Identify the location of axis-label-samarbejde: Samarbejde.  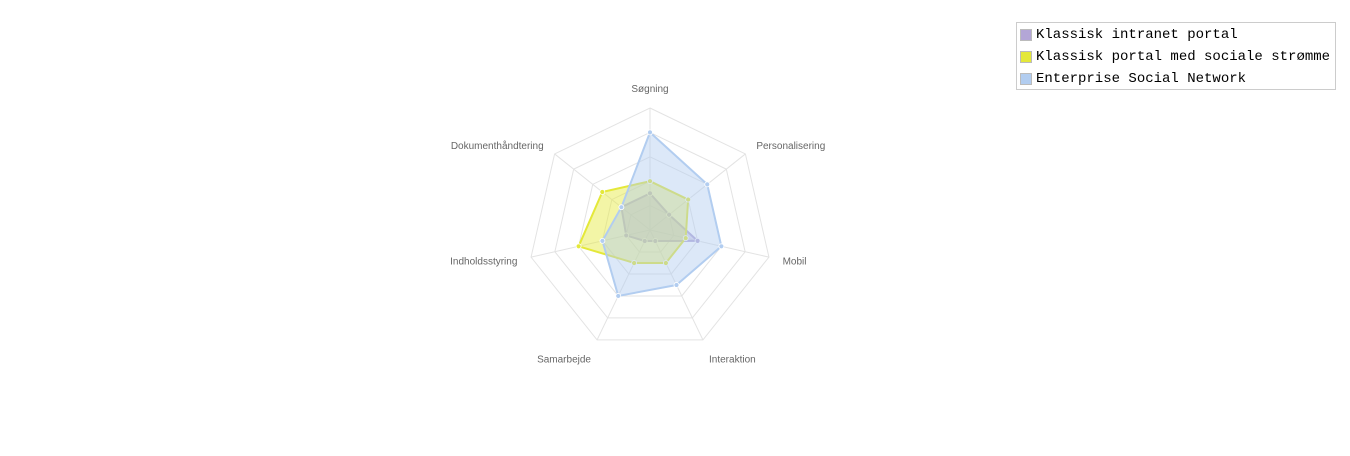
(564, 360).